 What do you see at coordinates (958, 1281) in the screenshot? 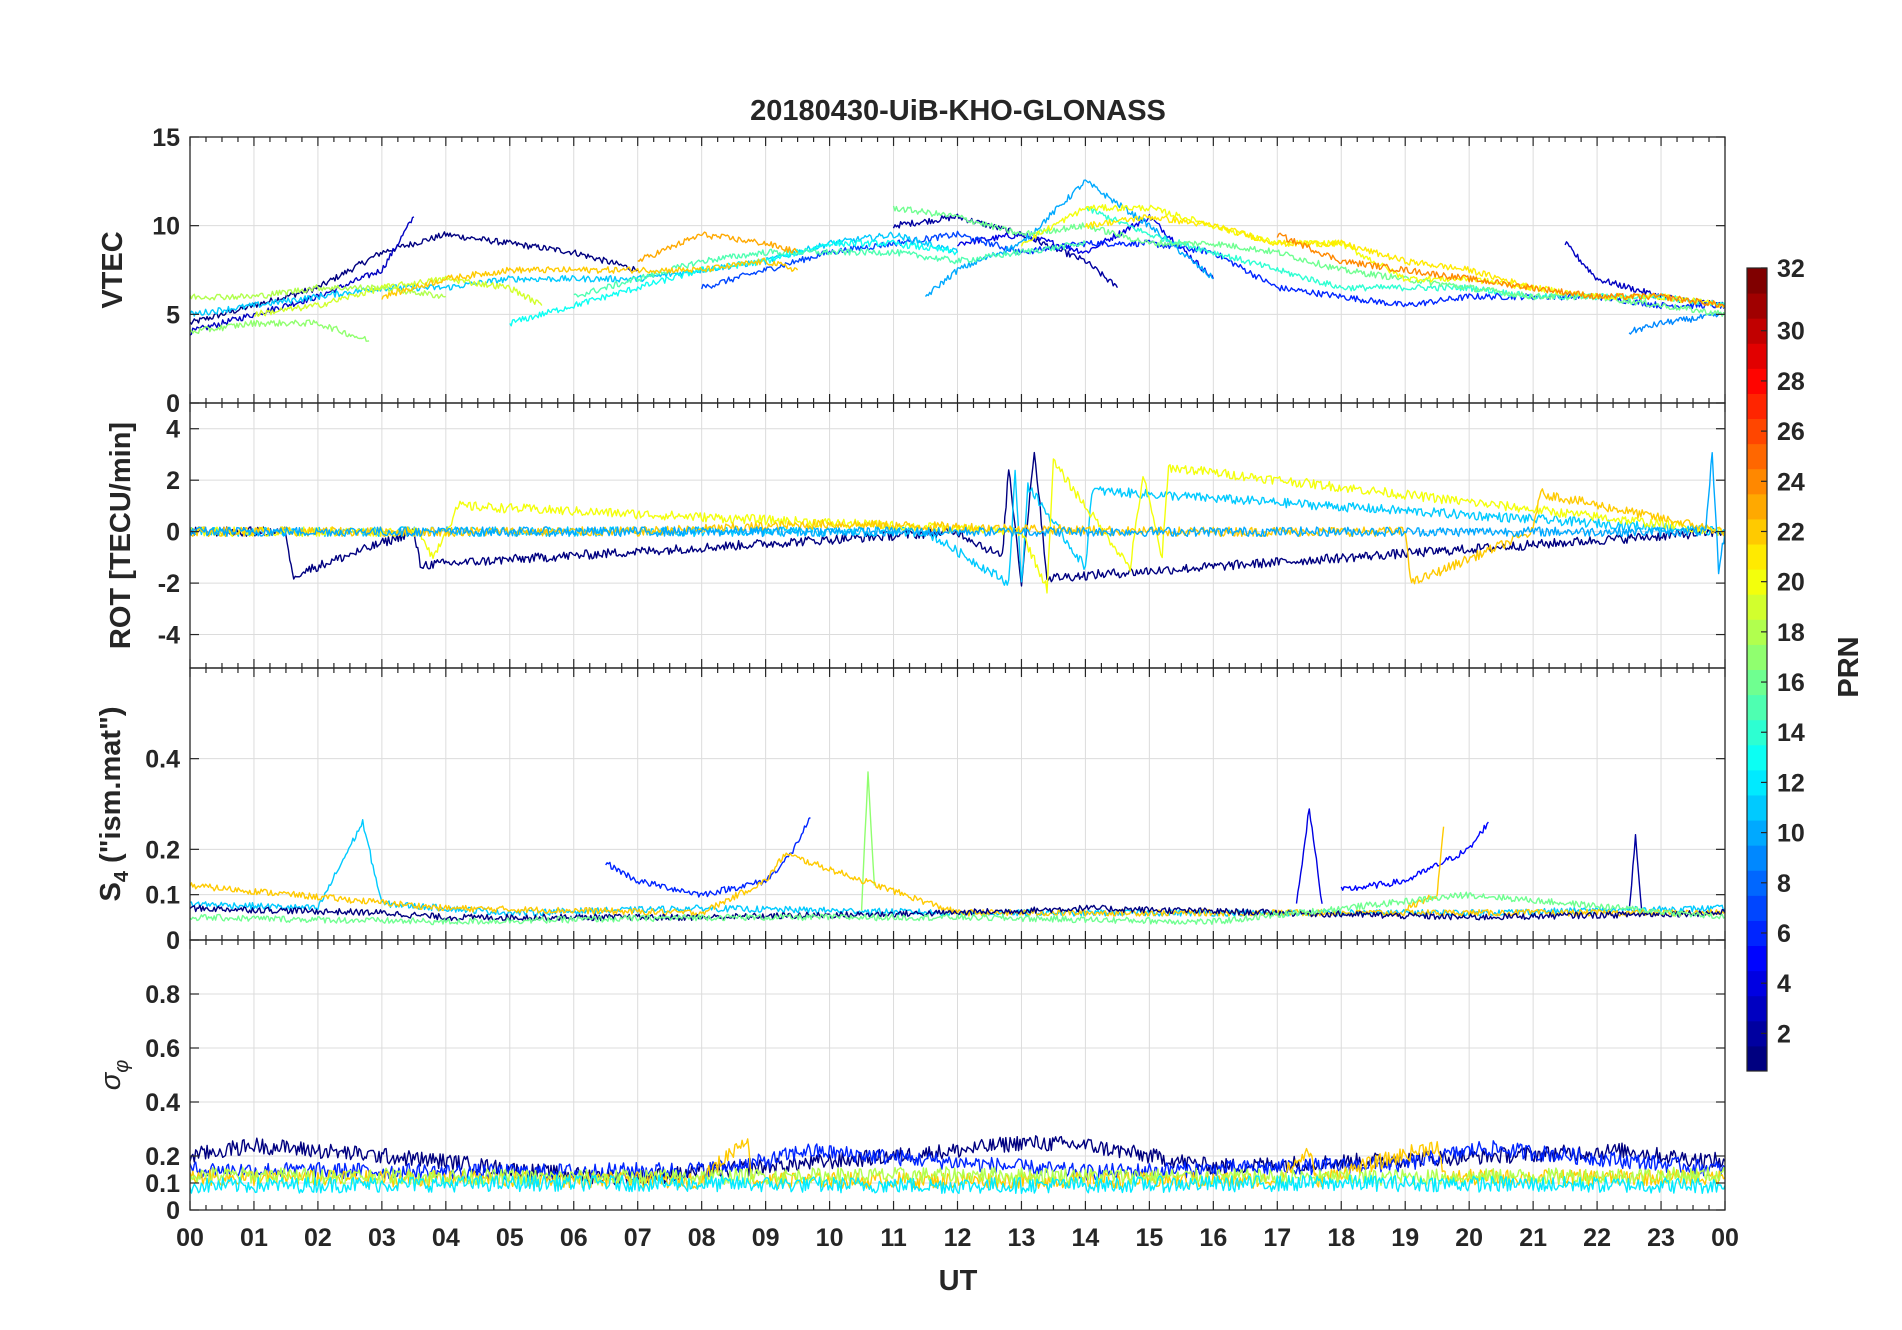
I see `x-axis-label: UT` at bounding box center [958, 1281].